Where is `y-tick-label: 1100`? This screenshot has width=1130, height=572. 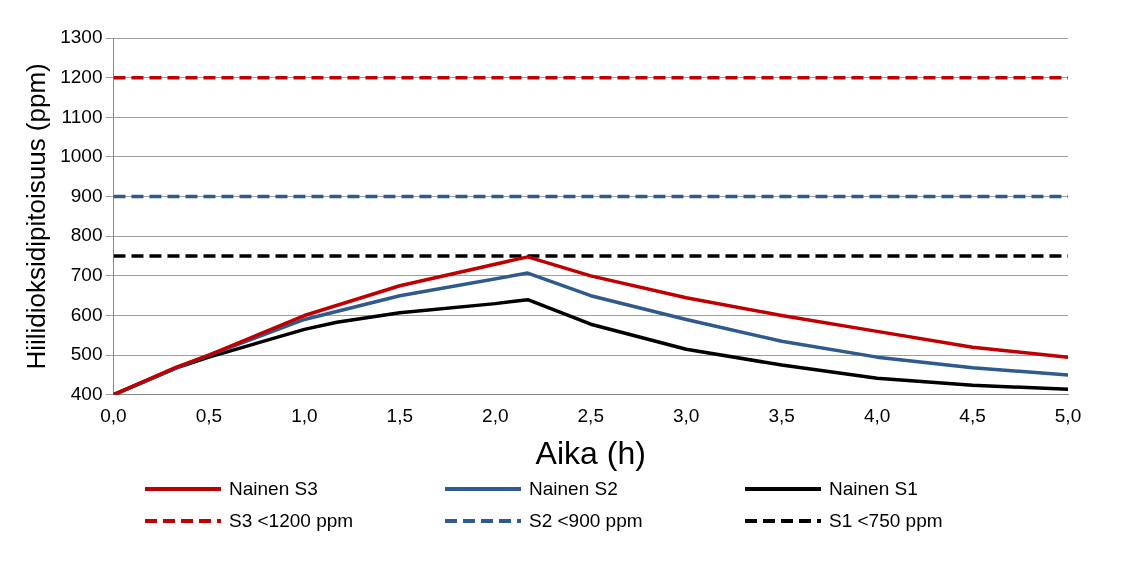
y-tick-label: 1100 is located at coordinates (82, 116).